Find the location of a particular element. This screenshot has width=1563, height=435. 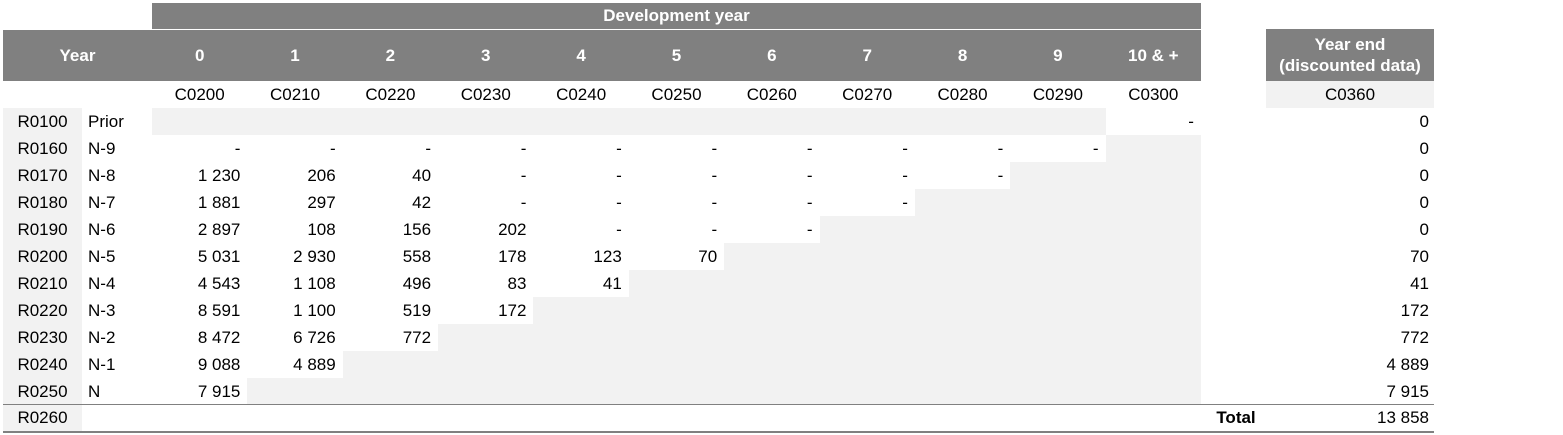

development-year-header: Development year is located at coordinates (676, 16).